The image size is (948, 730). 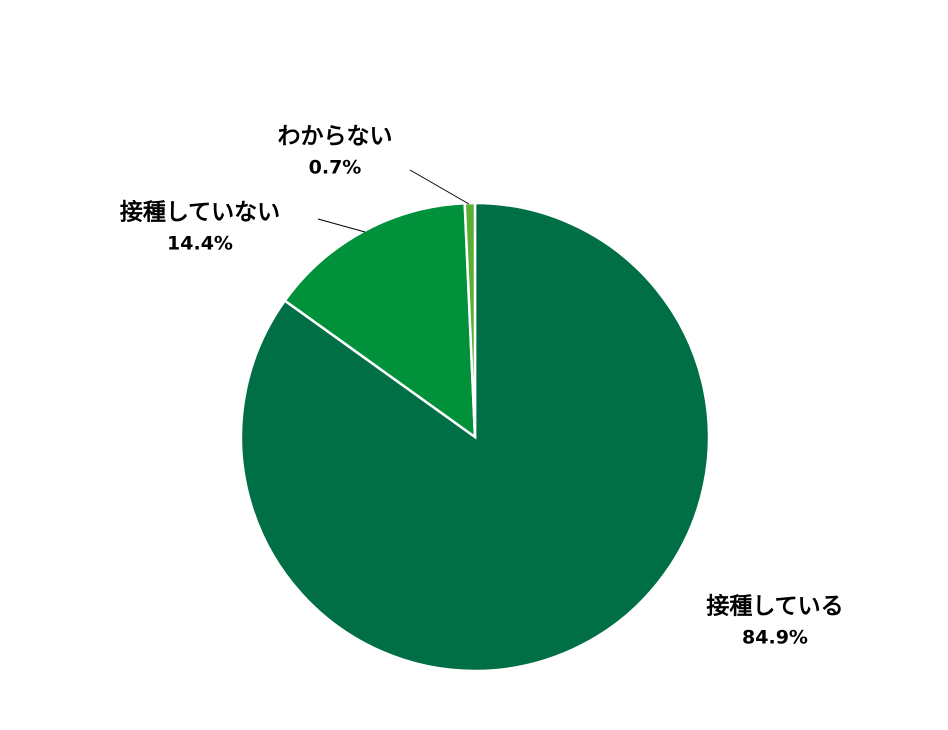 What do you see at coordinates (335, 168) in the screenshot?
I see `slice-value-label: 0.7%` at bounding box center [335, 168].